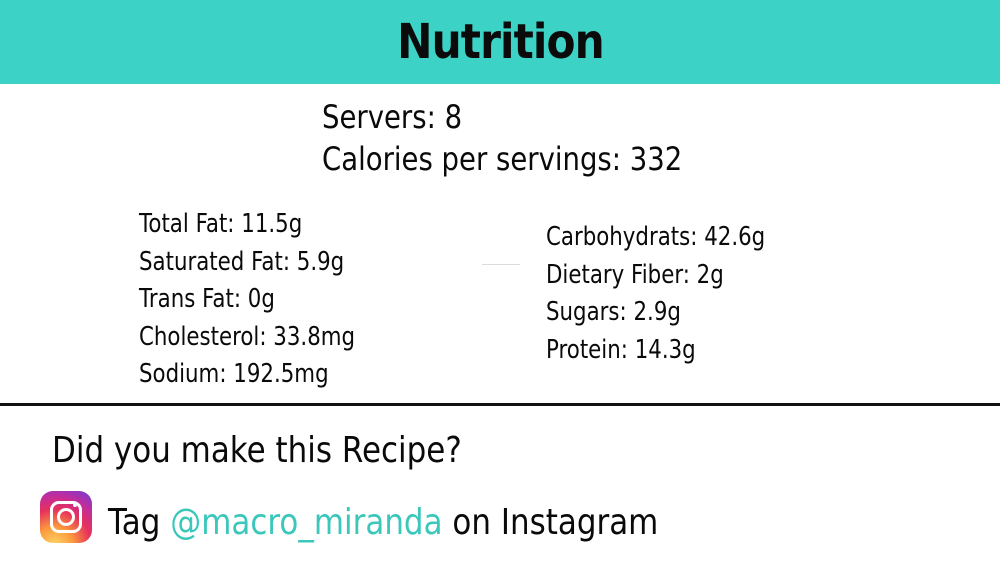 The width and height of the screenshot is (1000, 563). Describe the element at coordinates (242, 261) in the screenshot. I see `nutrient-saturated-fat: Saturated Fat: 5.9g` at that location.